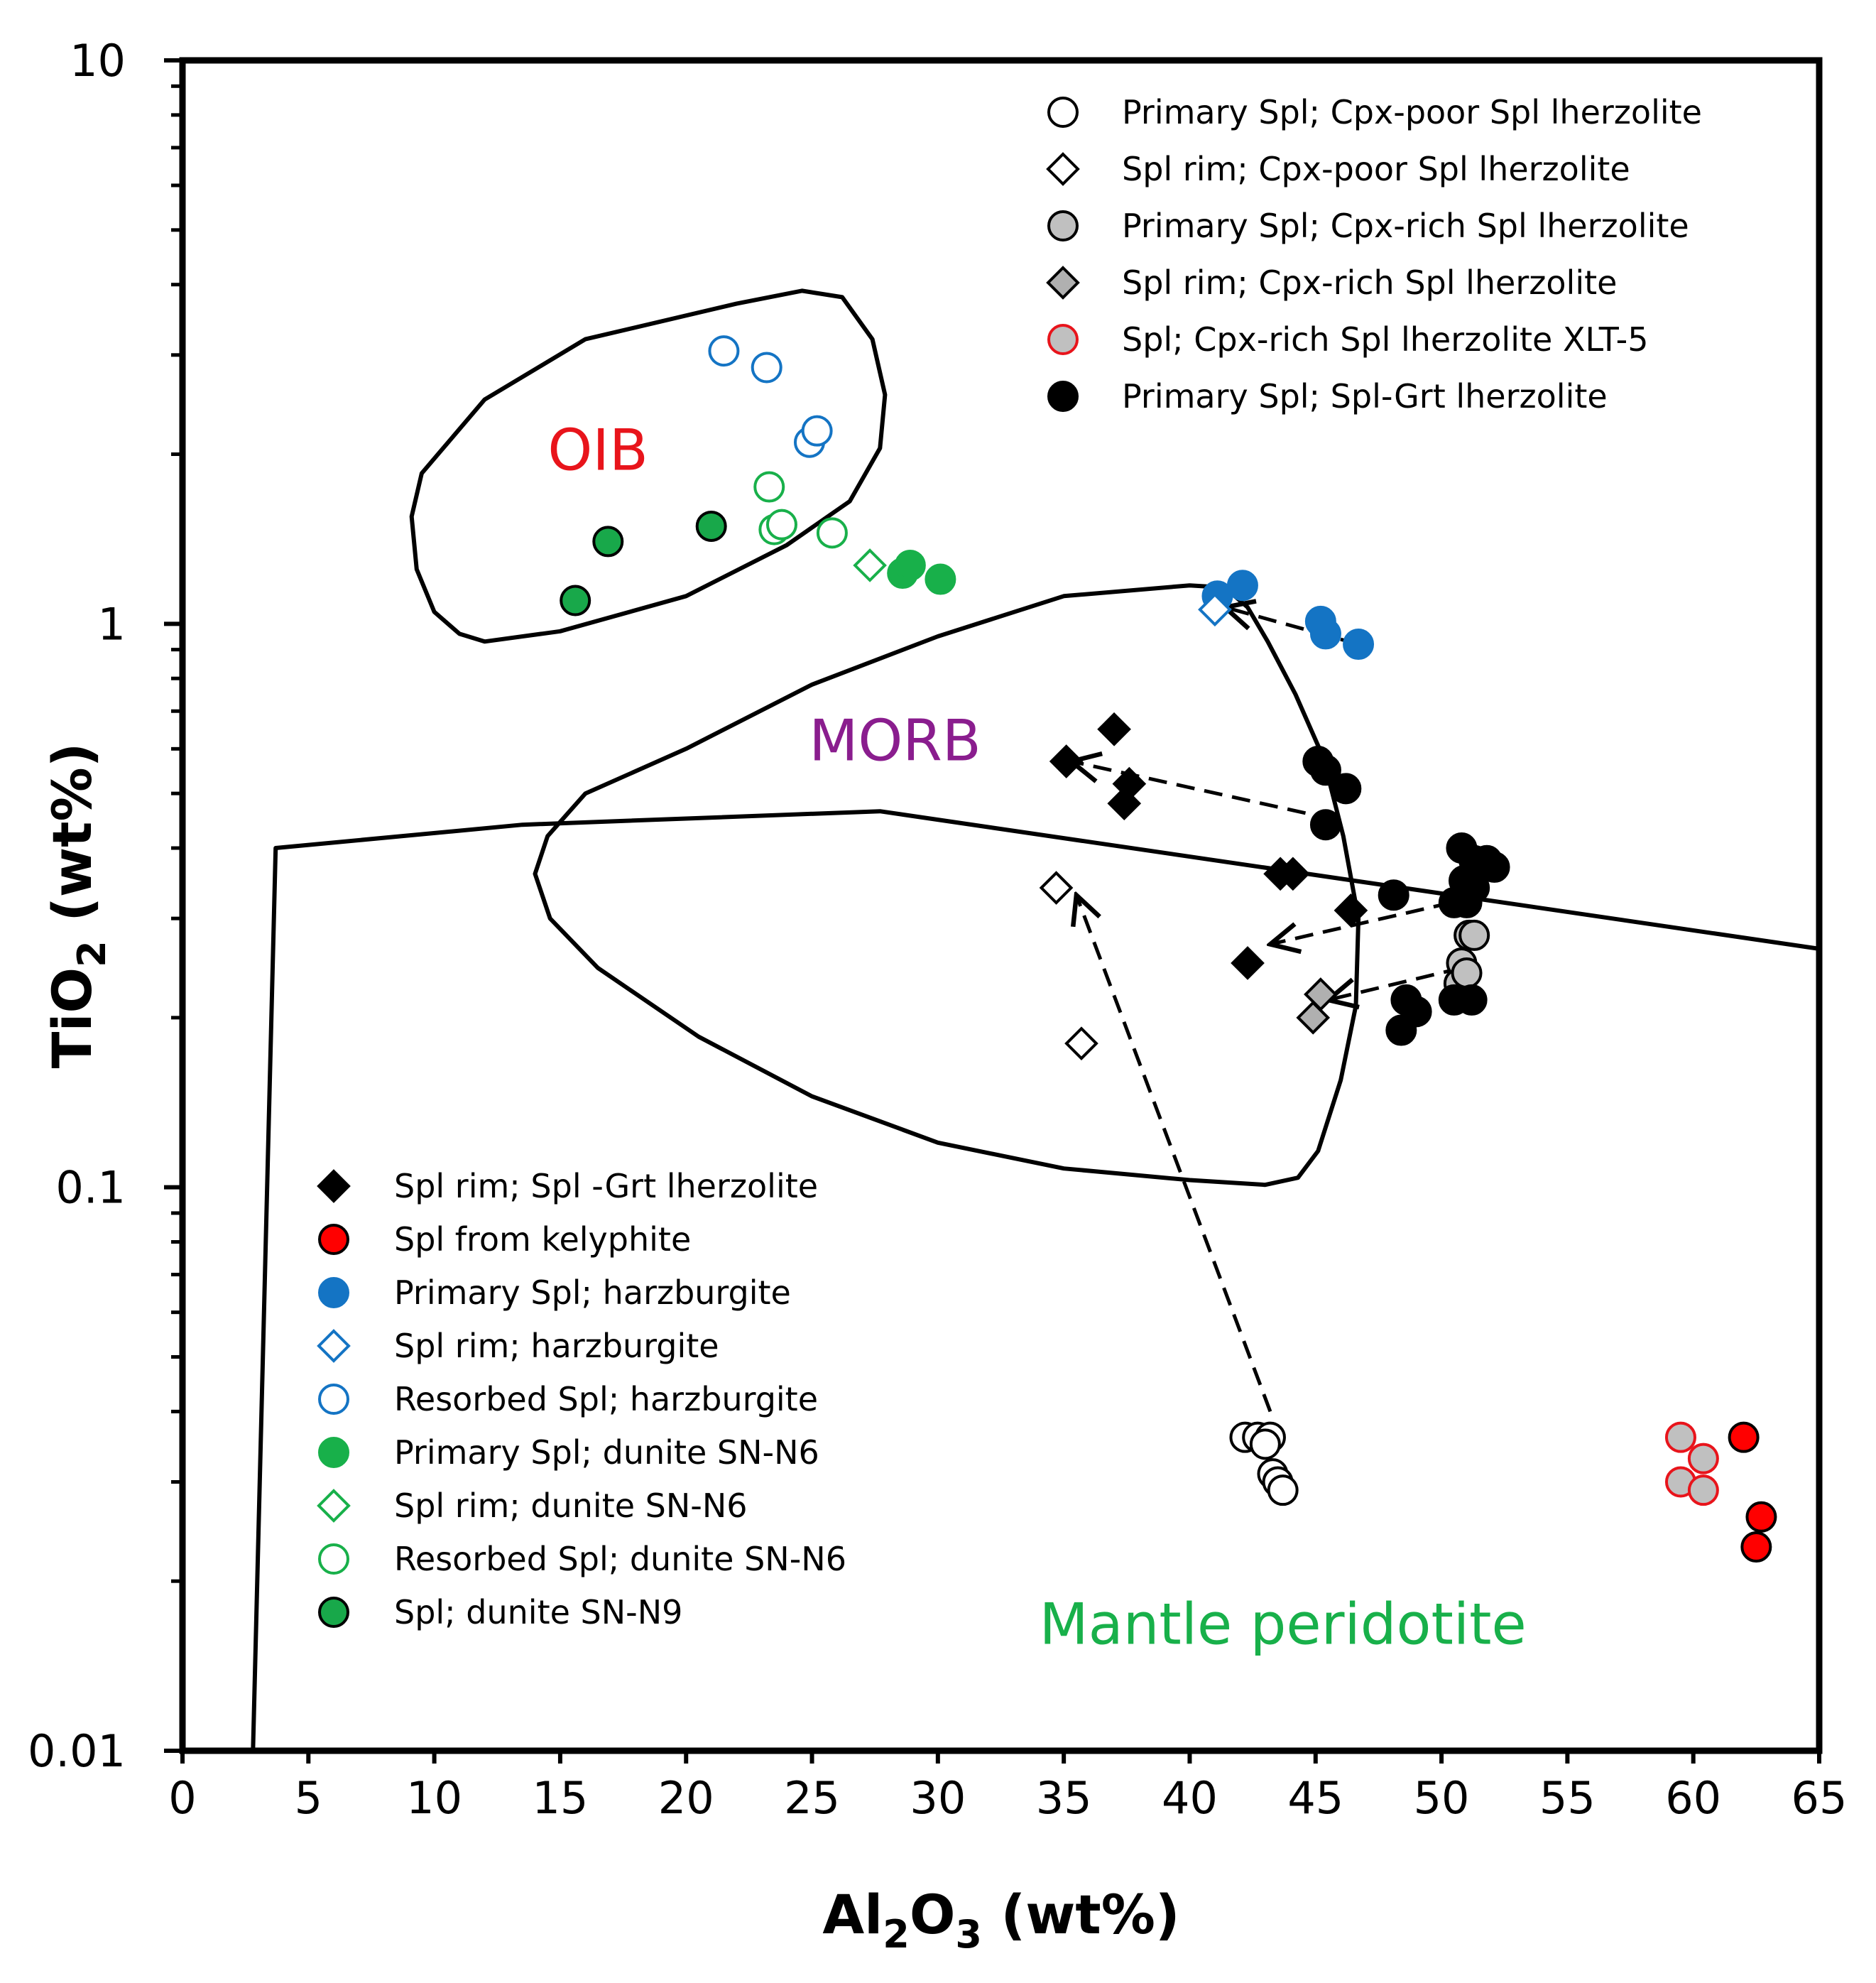 The image size is (1876, 1983). I want to click on data-point-s9-p2, so click(1242, 586).